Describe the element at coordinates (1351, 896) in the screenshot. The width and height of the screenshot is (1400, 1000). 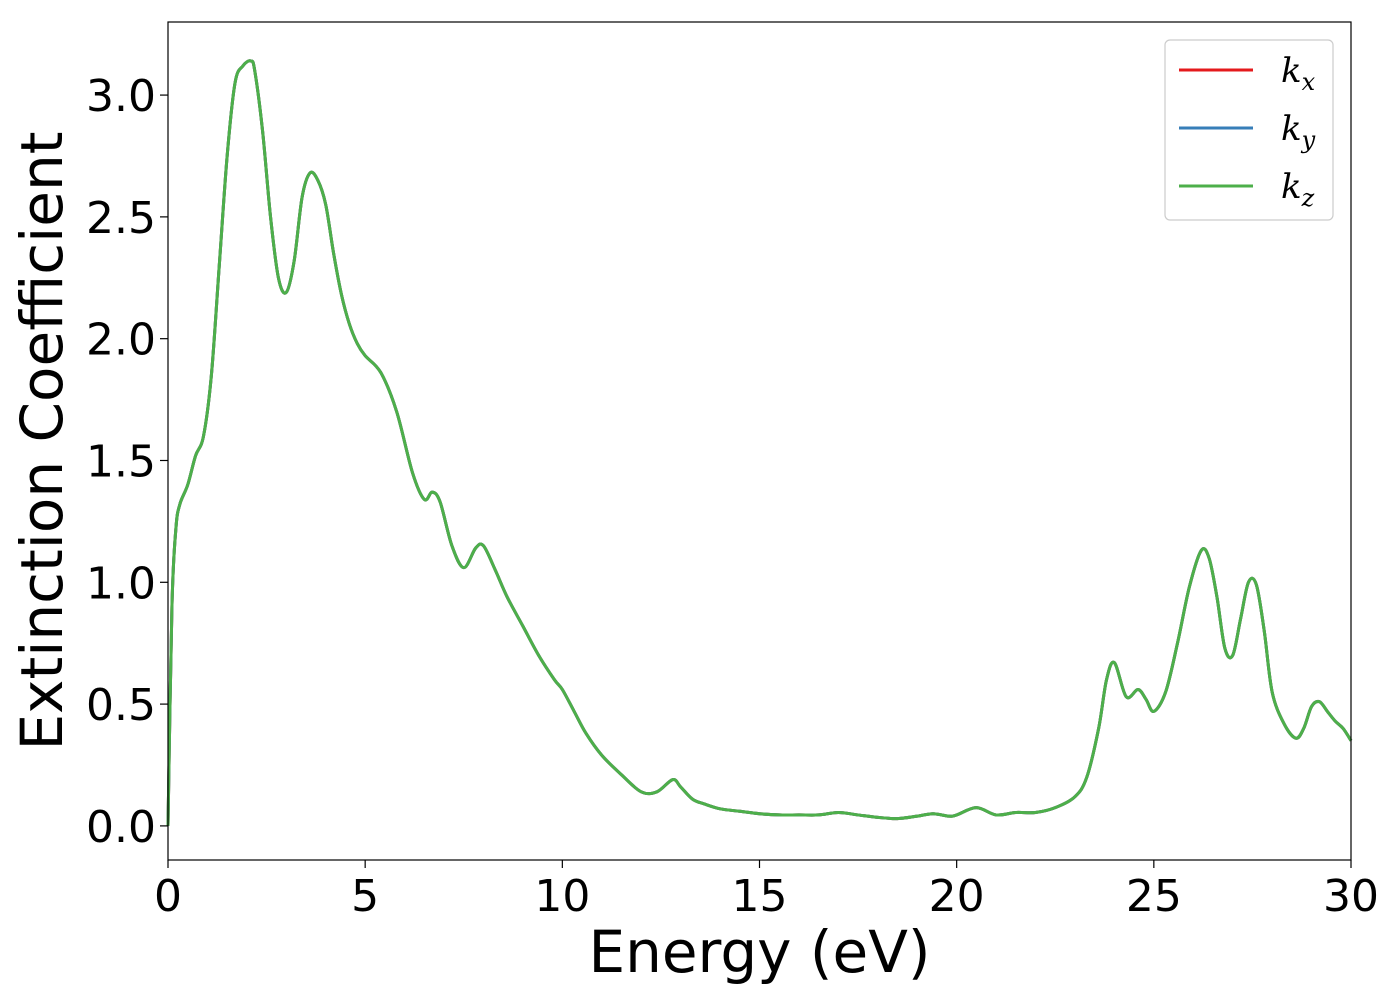
I see `x-tick-label: 30` at that location.